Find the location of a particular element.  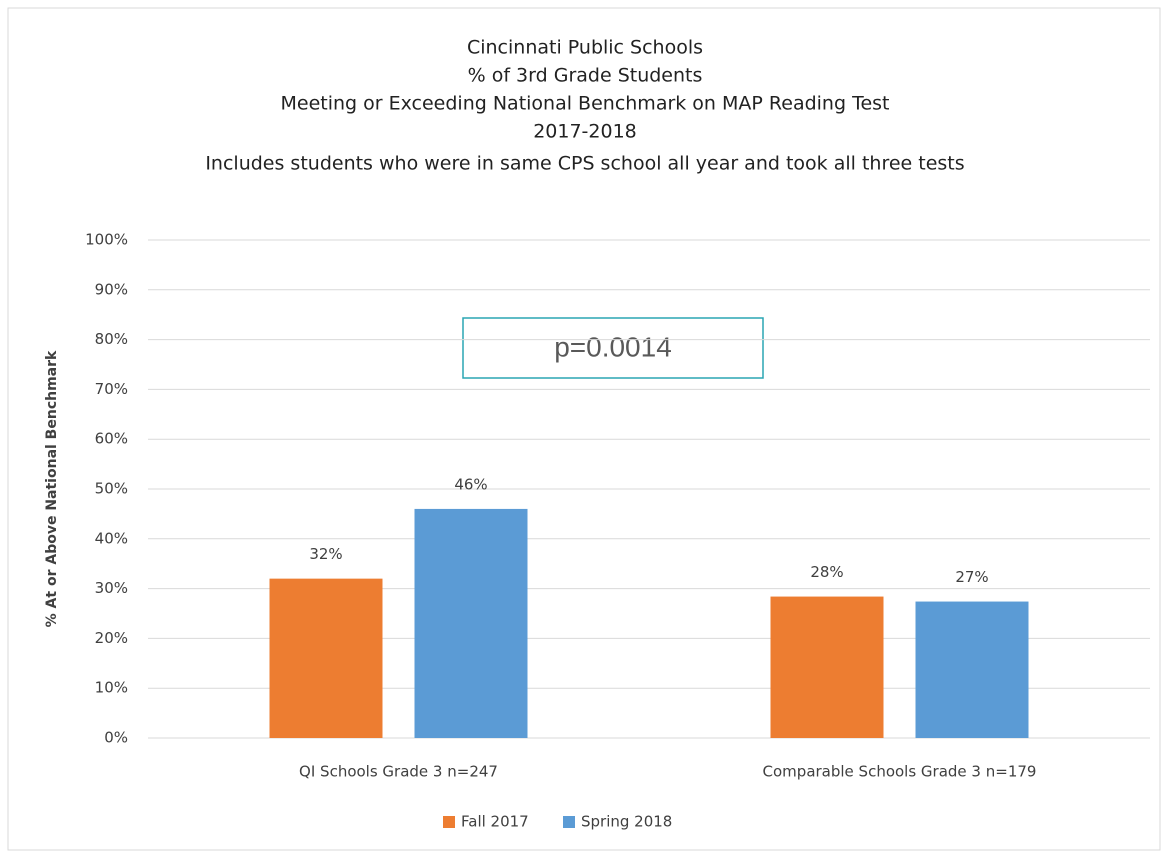

y-tick-label: 90% is located at coordinates (111, 289).